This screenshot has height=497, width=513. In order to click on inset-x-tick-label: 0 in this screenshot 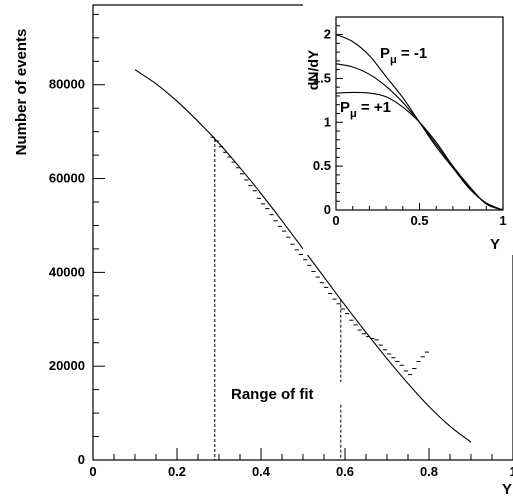, I will do `click(335, 220)`.